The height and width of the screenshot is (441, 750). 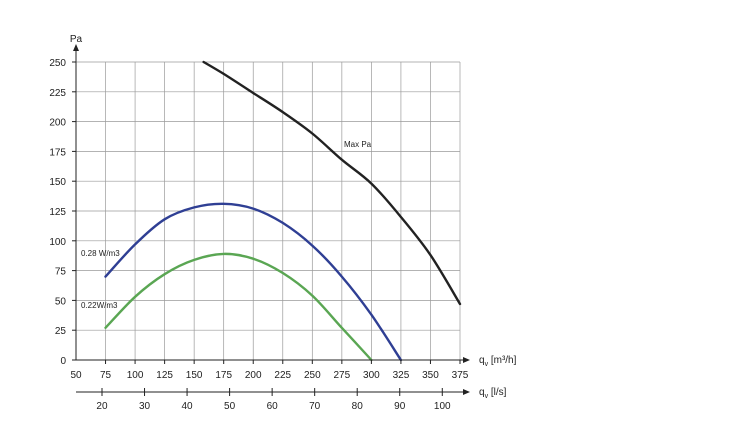 I want to click on x-axis-arrow, so click(x=466, y=360).